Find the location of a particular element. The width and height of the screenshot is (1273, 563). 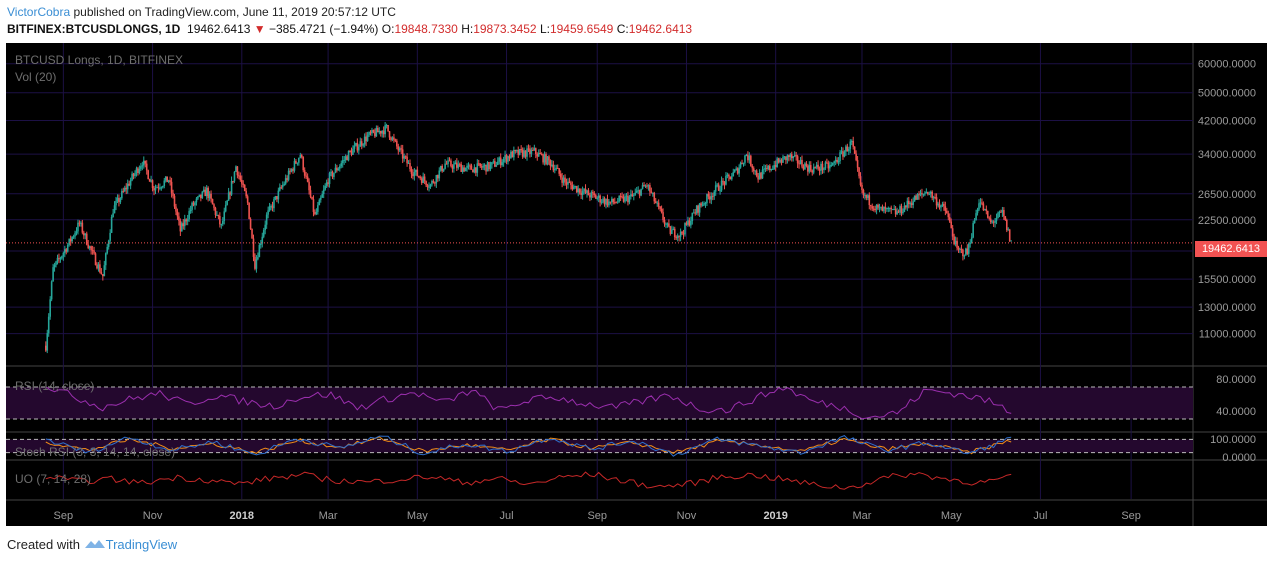

x-tick-label: Sep is located at coordinates (1131, 516).